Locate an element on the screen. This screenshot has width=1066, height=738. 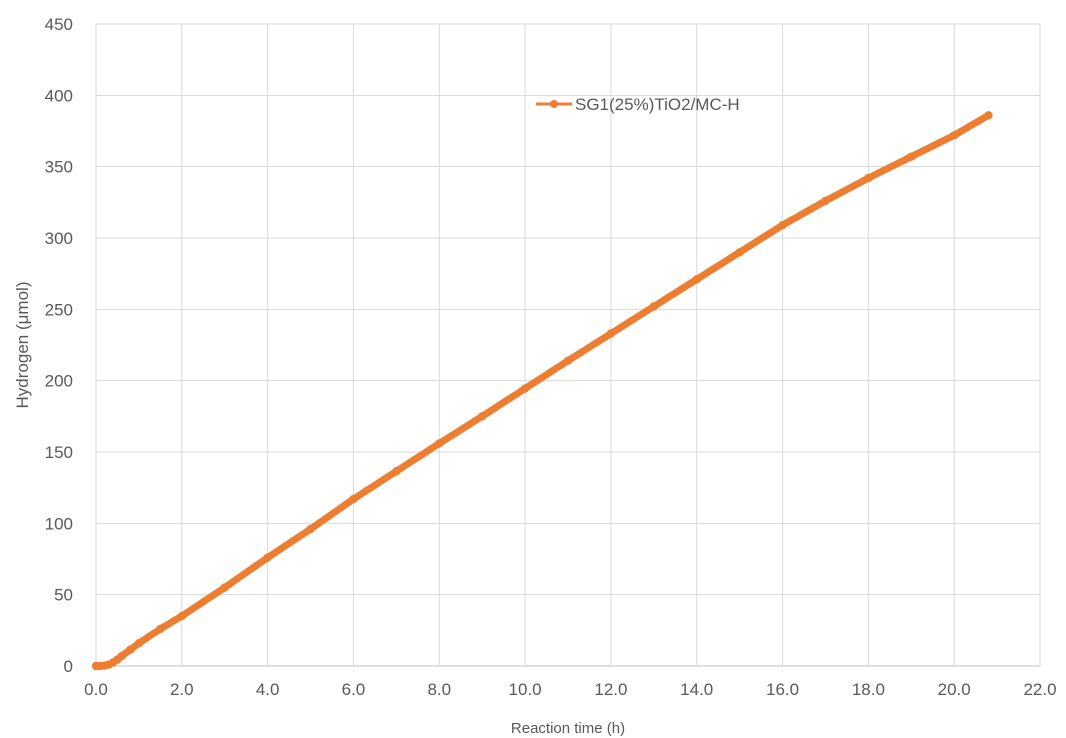
y-tick-label: 50 is located at coordinates (63, 595).